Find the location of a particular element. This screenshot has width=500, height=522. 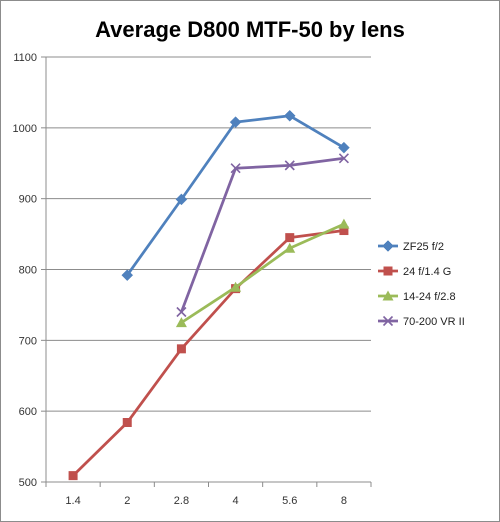

legend-entry-3: 70-200 VR II is located at coordinates (421, 321).